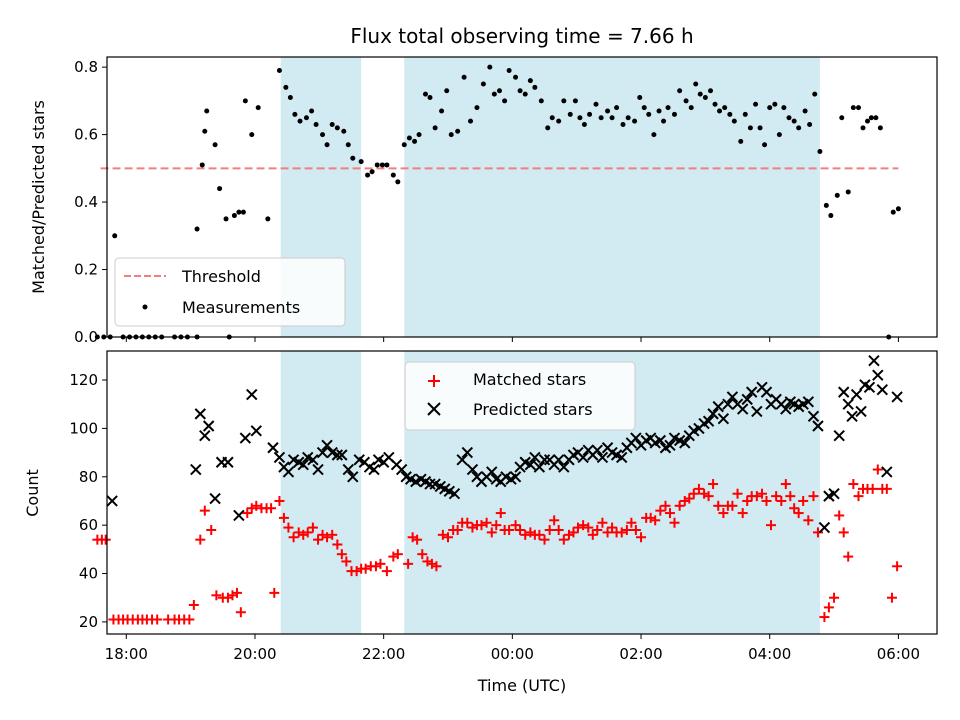 The width and height of the screenshot is (960, 720). Describe the element at coordinates (241, 307) in the screenshot. I see `legend-measurements-label: Measurements` at that location.